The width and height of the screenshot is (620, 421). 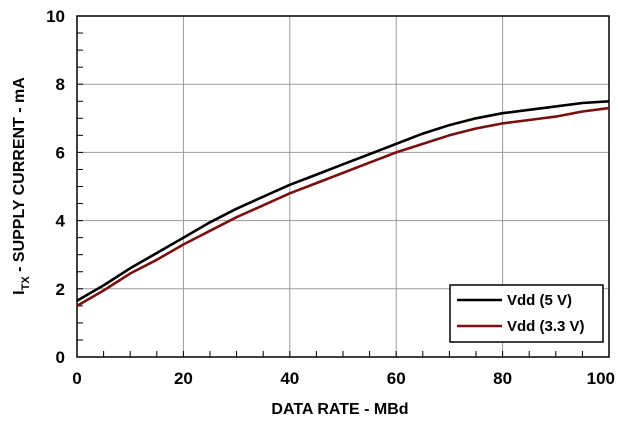 I want to click on x-tick-label-40: 40, so click(x=289, y=378).